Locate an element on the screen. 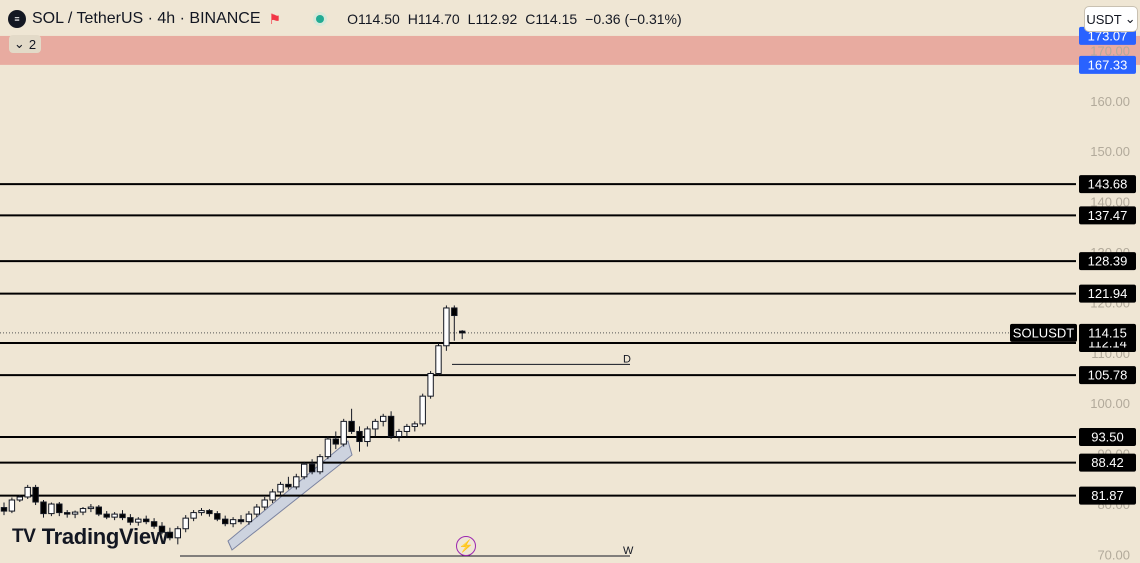 The width and height of the screenshot is (1140, 563). symbol-name-label: SOLUSDT is located at coordinates (1043, 332).